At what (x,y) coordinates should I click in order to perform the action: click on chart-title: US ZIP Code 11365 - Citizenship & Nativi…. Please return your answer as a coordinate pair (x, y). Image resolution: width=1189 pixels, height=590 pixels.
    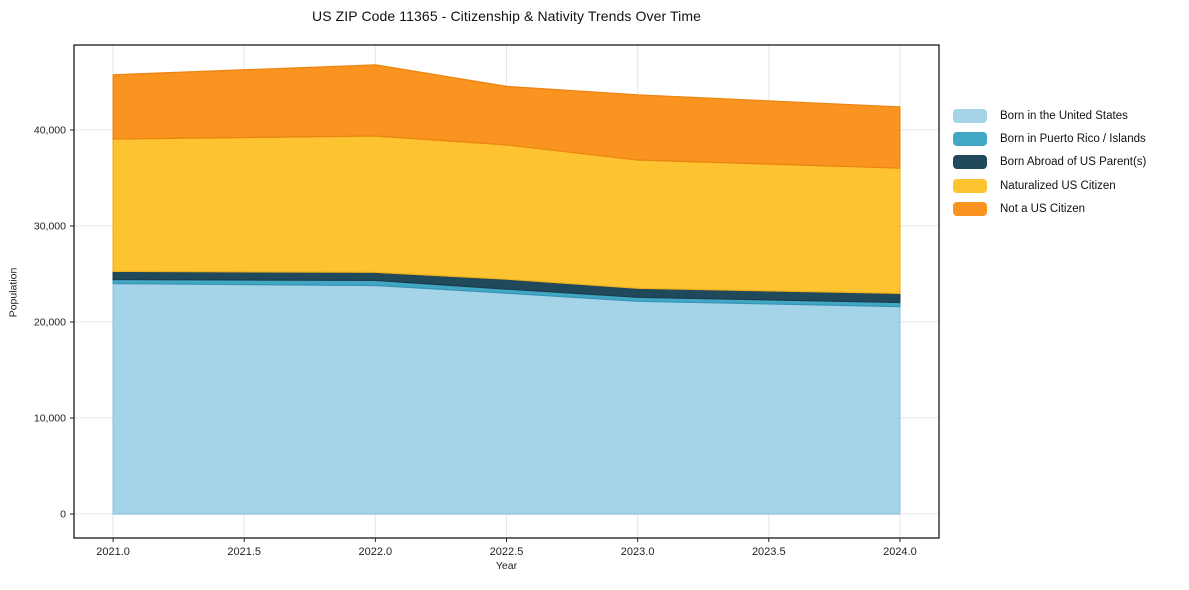
    Looking at the image, I should click on (506, 16).